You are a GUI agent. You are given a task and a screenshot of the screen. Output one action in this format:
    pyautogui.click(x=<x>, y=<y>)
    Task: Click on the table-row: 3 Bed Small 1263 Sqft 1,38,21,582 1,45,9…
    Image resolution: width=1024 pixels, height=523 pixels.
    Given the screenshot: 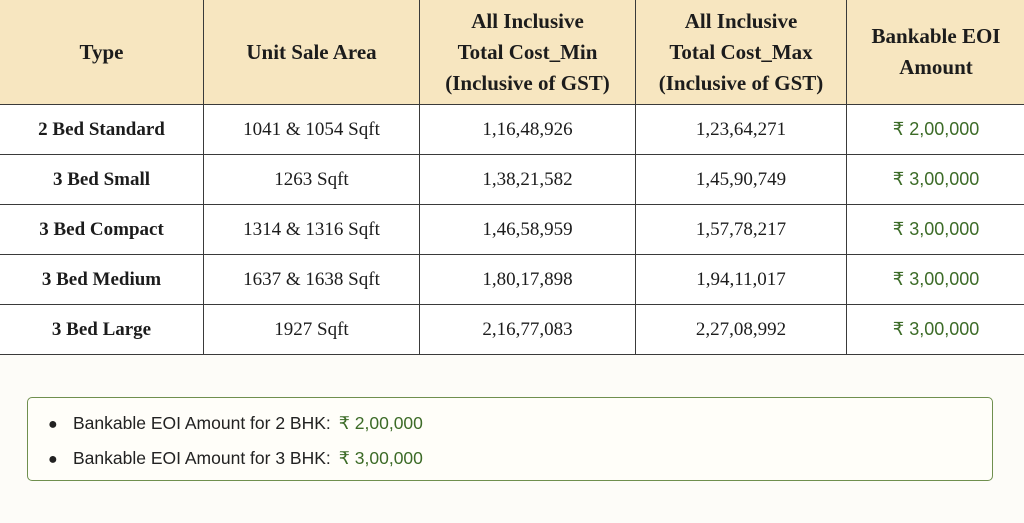 What is the action you would take?
    pyautogui.click(x=512, y=179)
    